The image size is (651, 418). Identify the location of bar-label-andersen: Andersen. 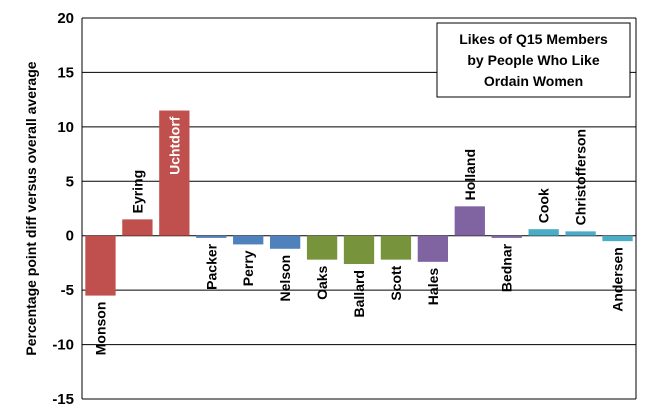
(618, 279).